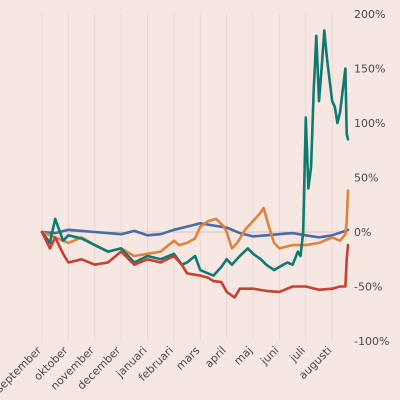 The height and width of the screenshot is (400, 400). I want to click on y-tick-label: 150%, so click(369, 69).